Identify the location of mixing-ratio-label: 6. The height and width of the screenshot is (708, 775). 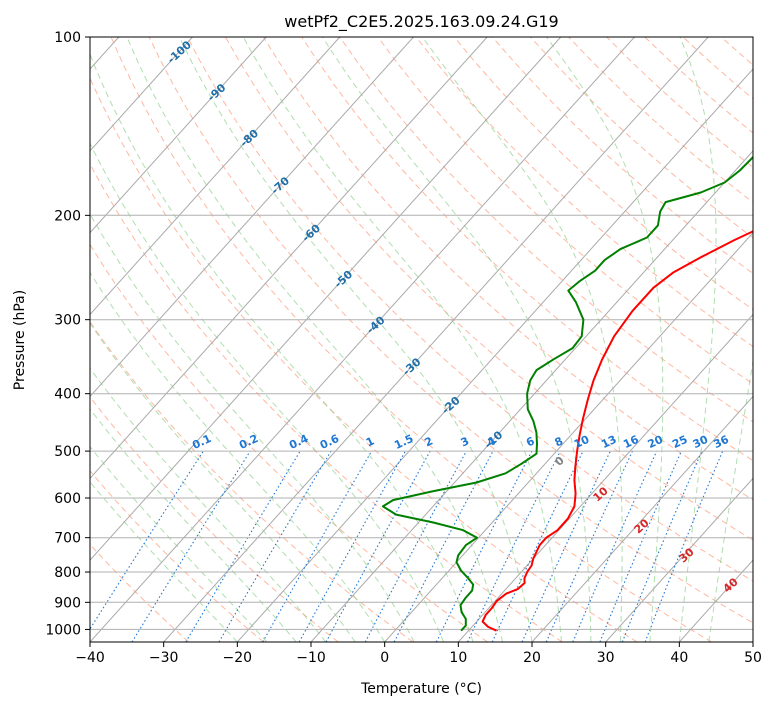
(530, 441).